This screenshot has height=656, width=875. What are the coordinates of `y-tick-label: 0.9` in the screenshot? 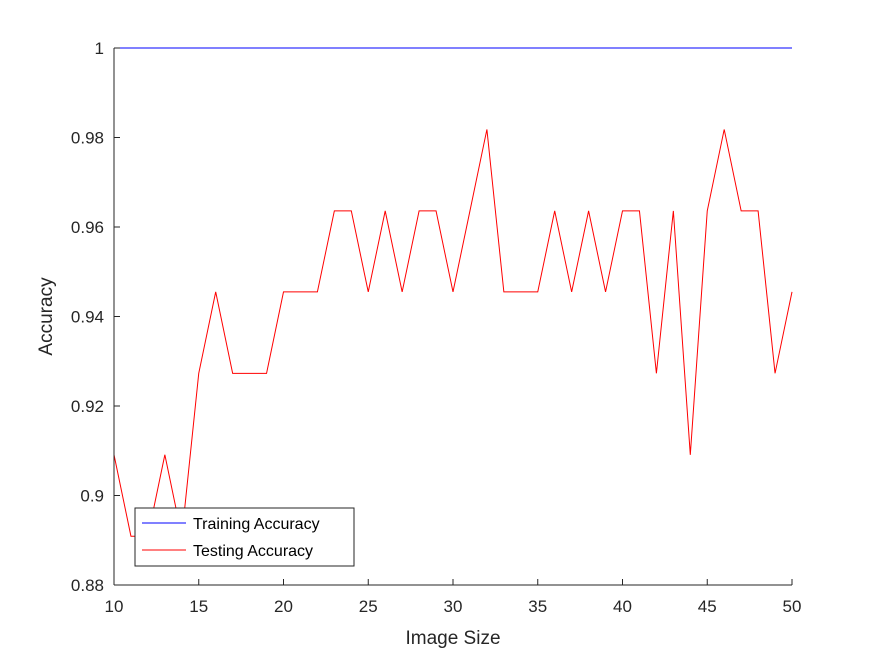 It's located at (92, 496).